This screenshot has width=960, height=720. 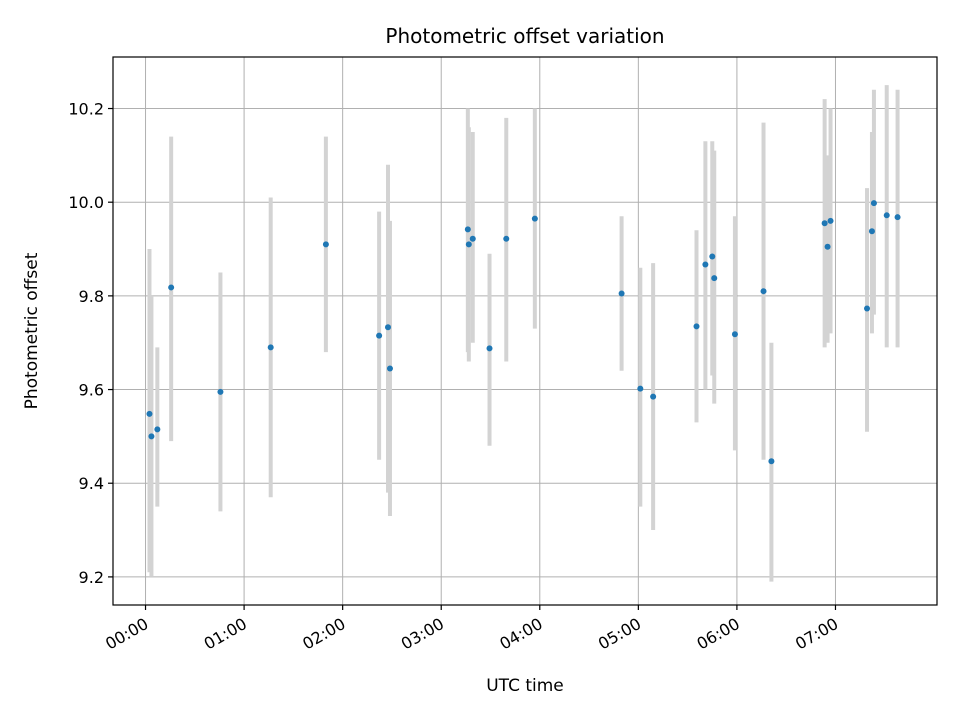 I want to click on x-axis-label: UTC time, so click(x=525, y=686).